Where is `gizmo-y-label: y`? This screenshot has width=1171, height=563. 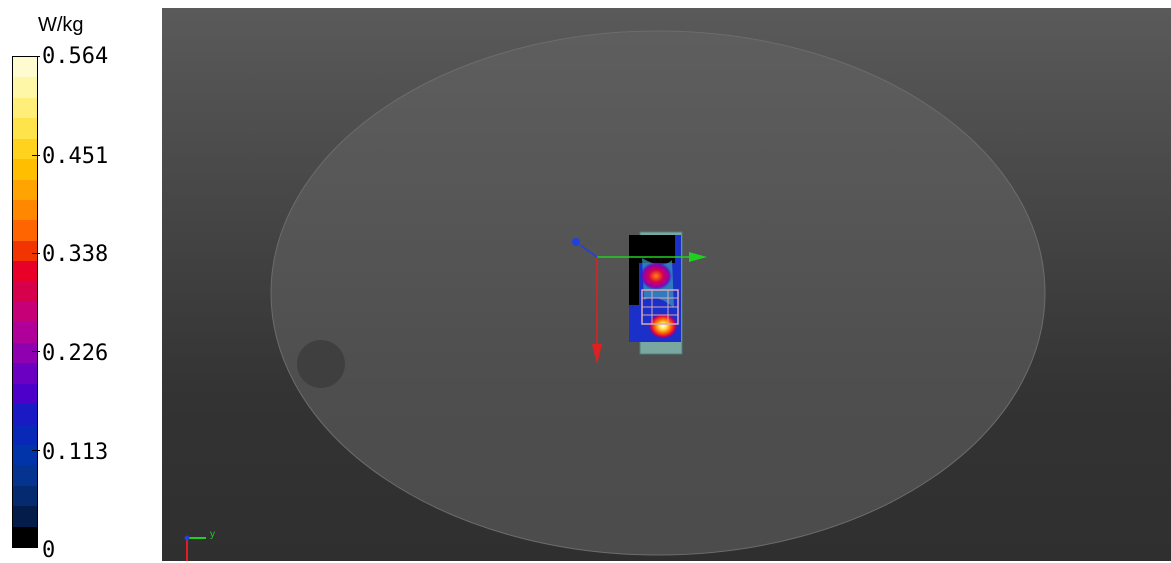
gizmo-y-label: y is located at coordinates (212, 534).